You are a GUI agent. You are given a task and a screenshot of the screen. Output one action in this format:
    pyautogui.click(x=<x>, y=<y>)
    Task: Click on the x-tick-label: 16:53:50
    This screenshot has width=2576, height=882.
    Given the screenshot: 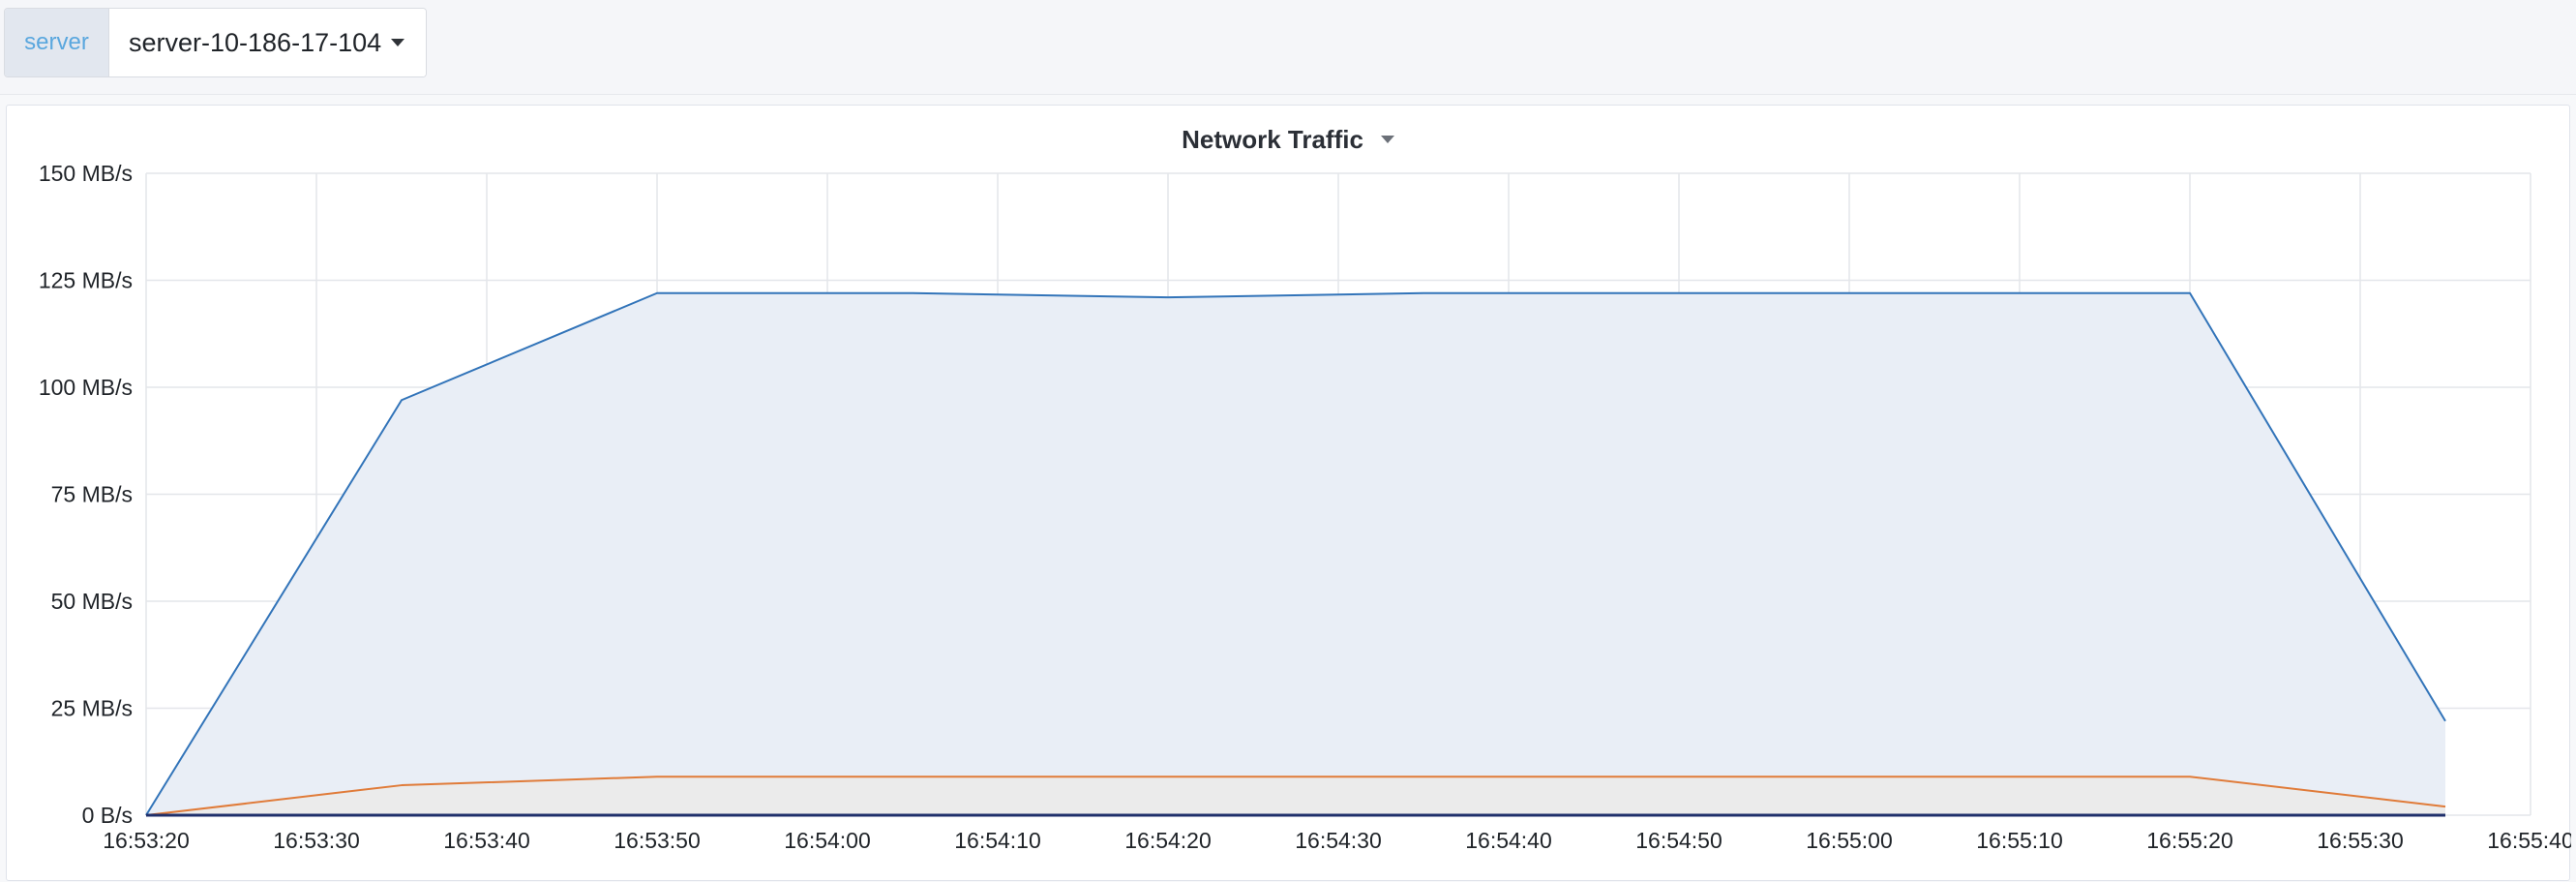 What is the action you would take?
    pyautogui.click(x=657, y=840)
    